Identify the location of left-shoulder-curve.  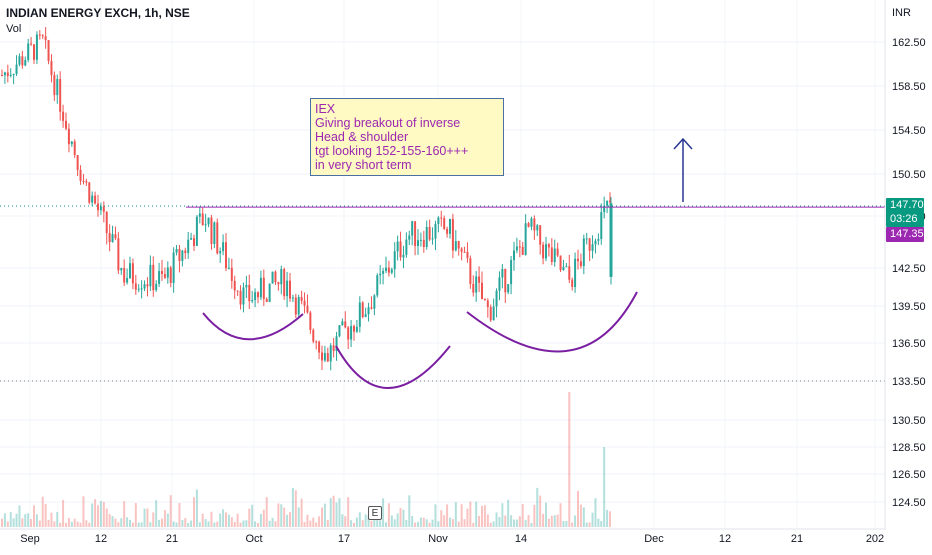
(253, 326).